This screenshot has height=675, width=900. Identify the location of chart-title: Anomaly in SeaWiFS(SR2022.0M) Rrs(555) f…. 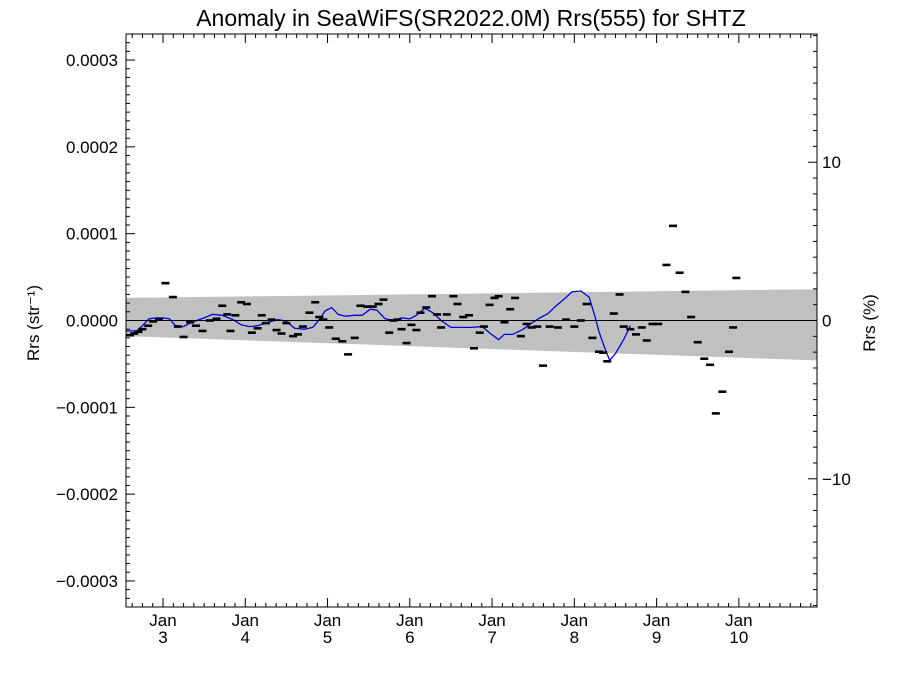
(471, 18).